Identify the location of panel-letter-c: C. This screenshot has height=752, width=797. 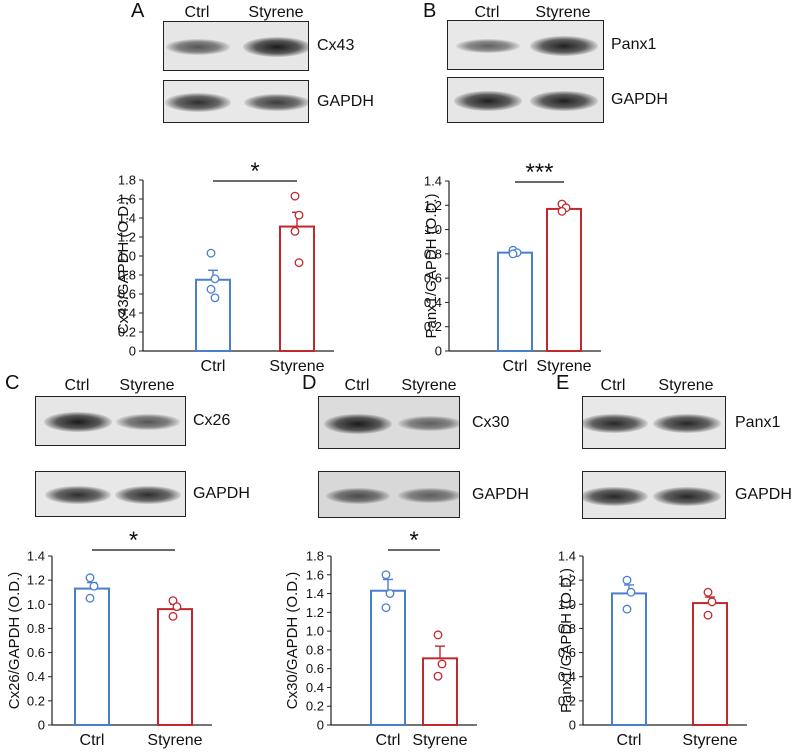
(12, 383).